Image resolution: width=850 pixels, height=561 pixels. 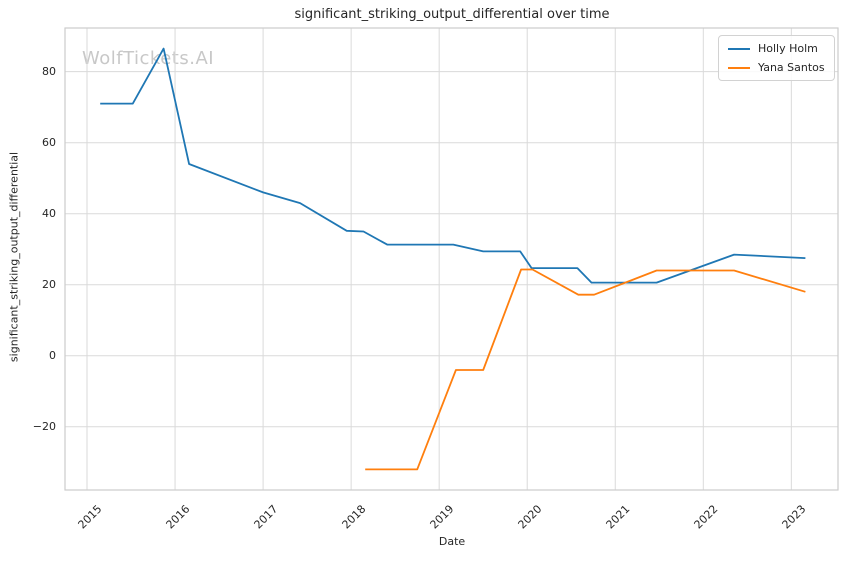 I want to click on y-tick-label--20: −20, so click(x=44, y=426).